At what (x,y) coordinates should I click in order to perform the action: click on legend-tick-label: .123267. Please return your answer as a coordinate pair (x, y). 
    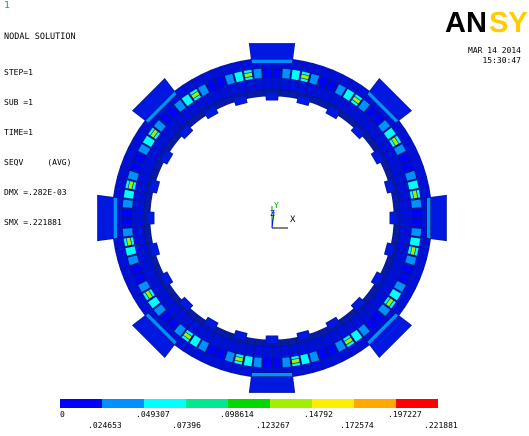
    Looking at the image, I should click on (273, 425).